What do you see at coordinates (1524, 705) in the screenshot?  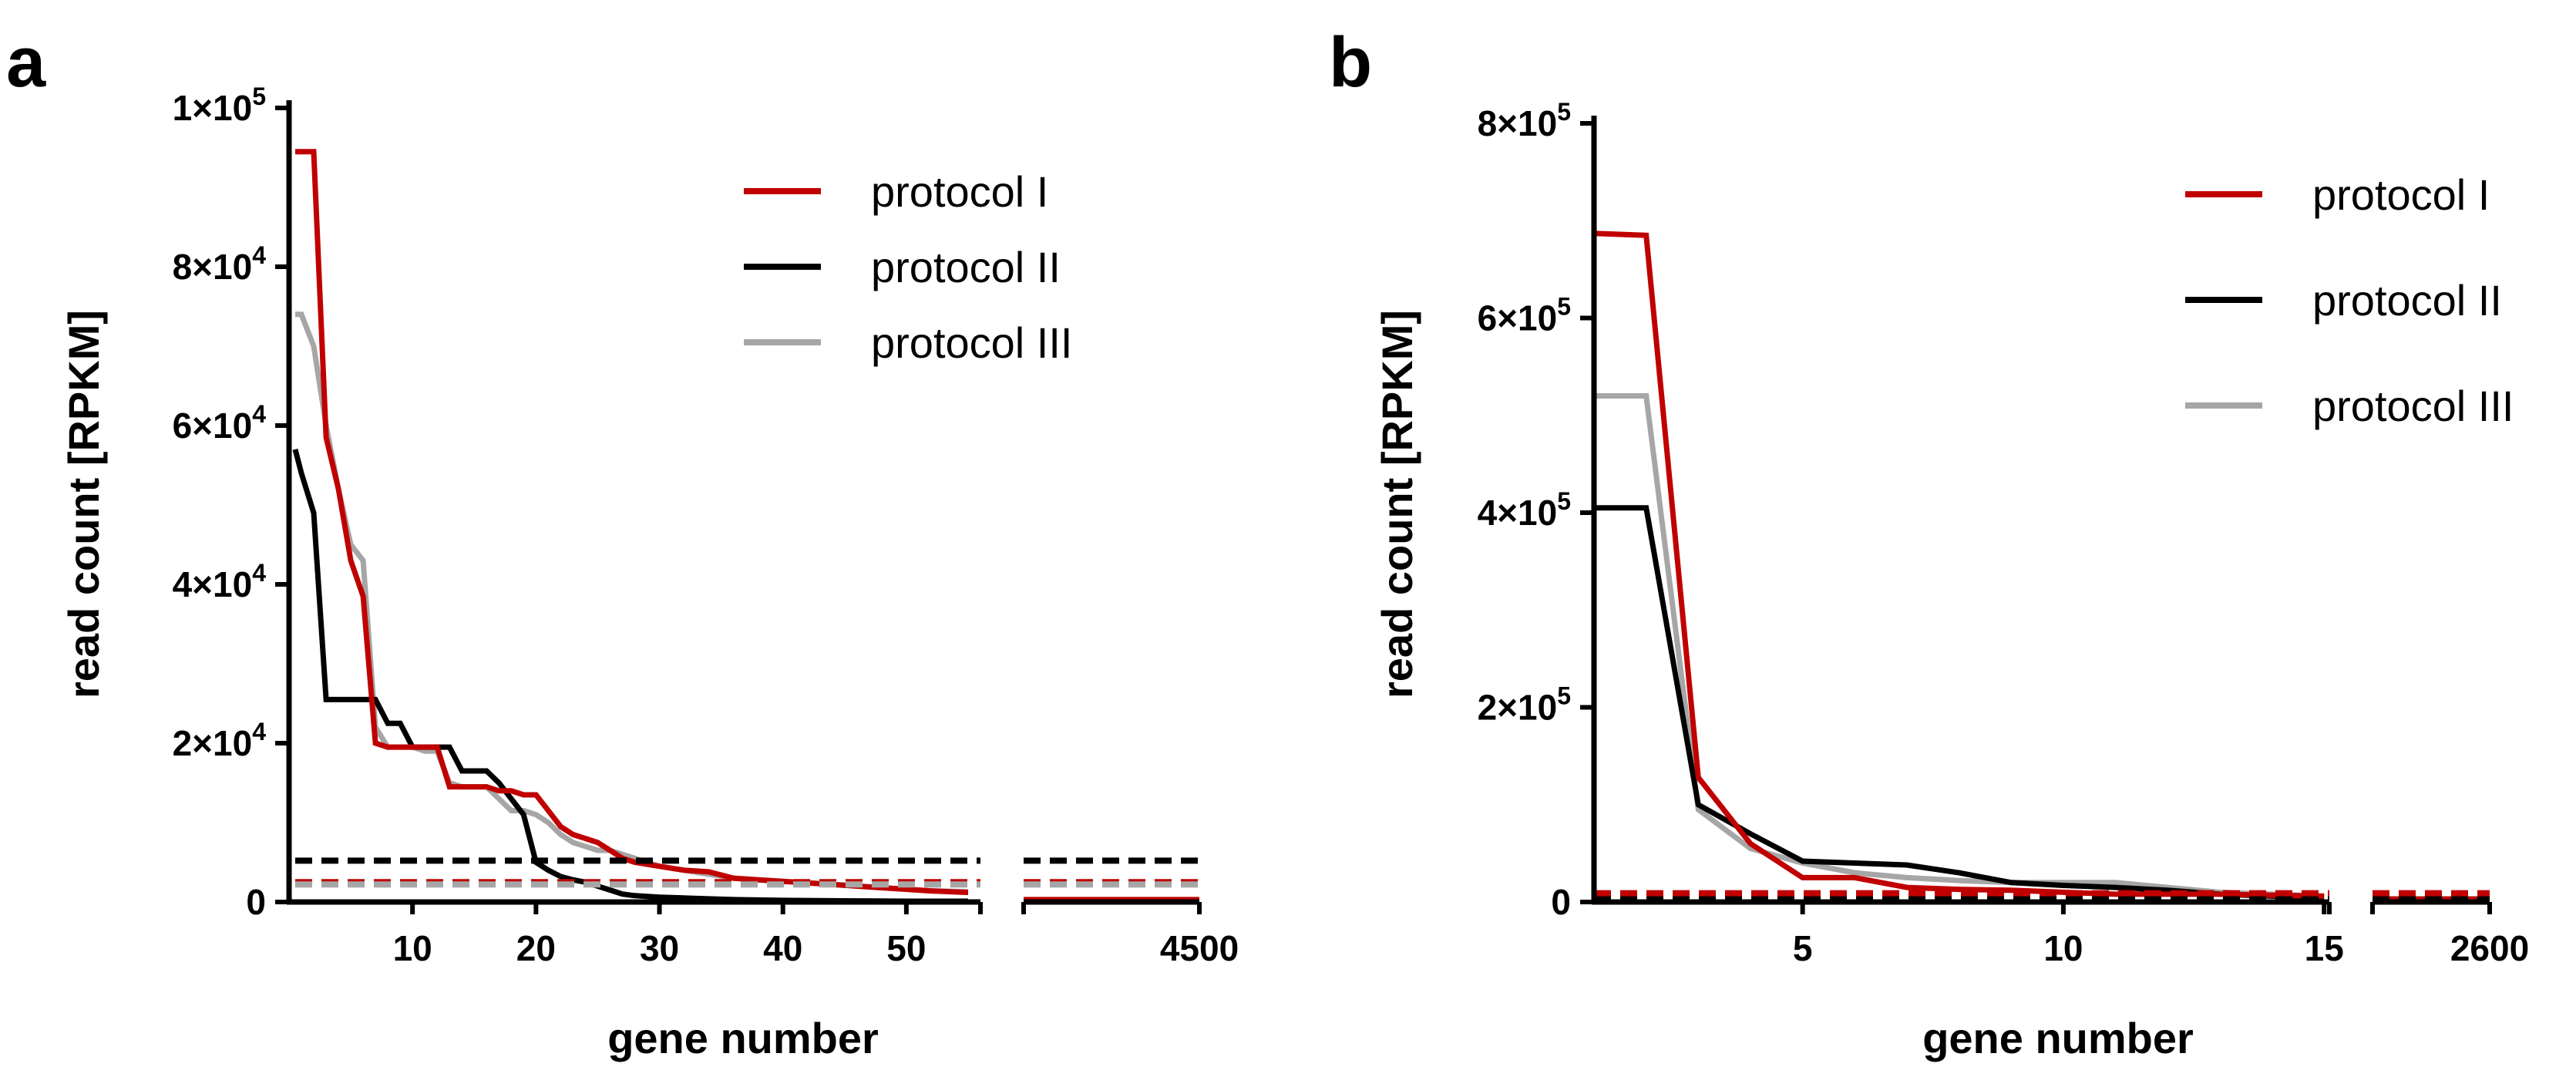 I see `y-tick-label: 2×10⁵` at bounding box center [1524, 705].